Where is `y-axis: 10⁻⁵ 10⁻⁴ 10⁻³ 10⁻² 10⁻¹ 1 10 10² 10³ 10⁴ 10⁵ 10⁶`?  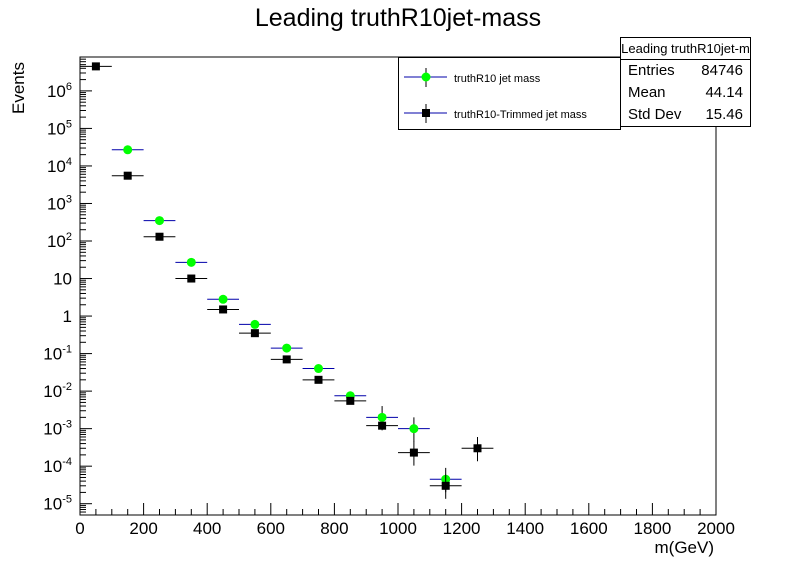
y-axis: 10⁻⁵ 10⁻⁴ 10⁻³ 10⁻² 10⁻¹ 1 10 10² 10³ 10⁴ 10⁵ 10⁶ is located at coordinates (67, 285).